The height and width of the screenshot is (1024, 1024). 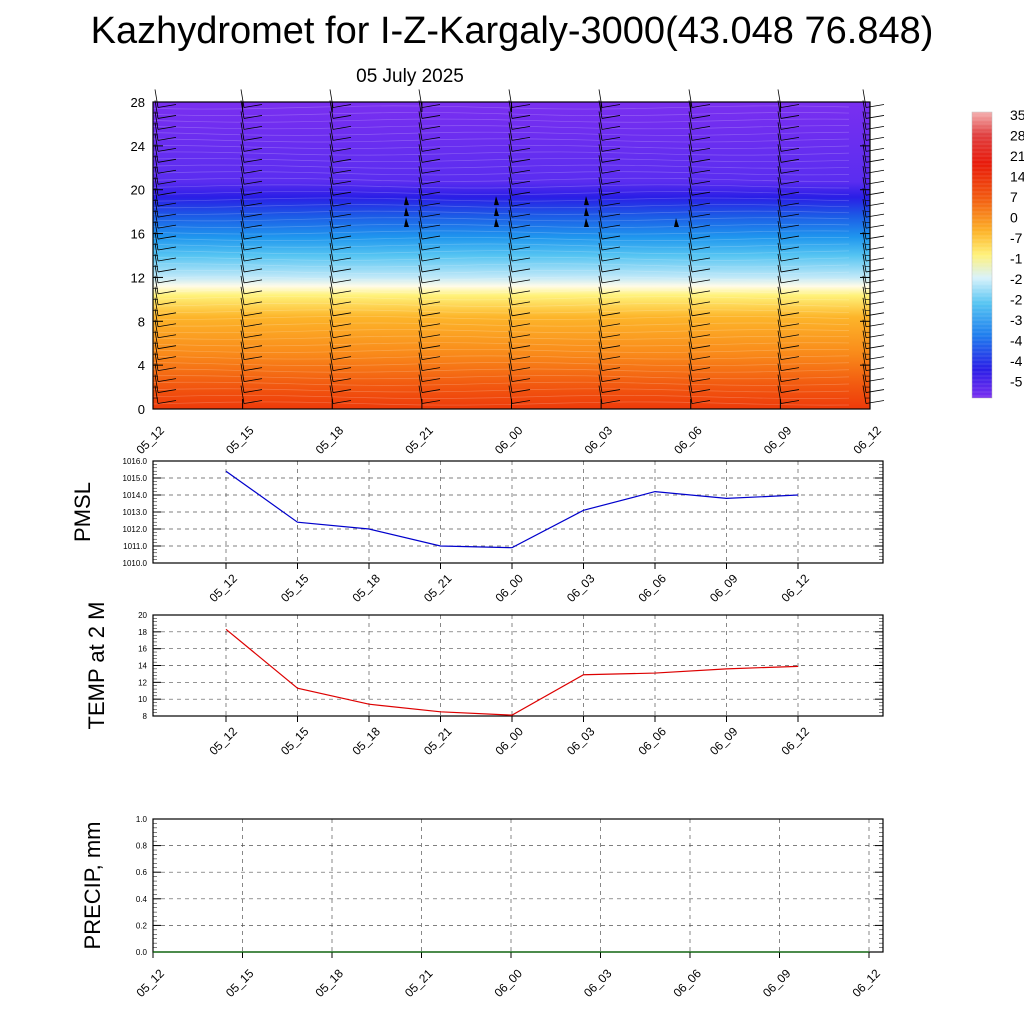 I want to click on x-tick-label: 06_09, so click(x=777, y=983).